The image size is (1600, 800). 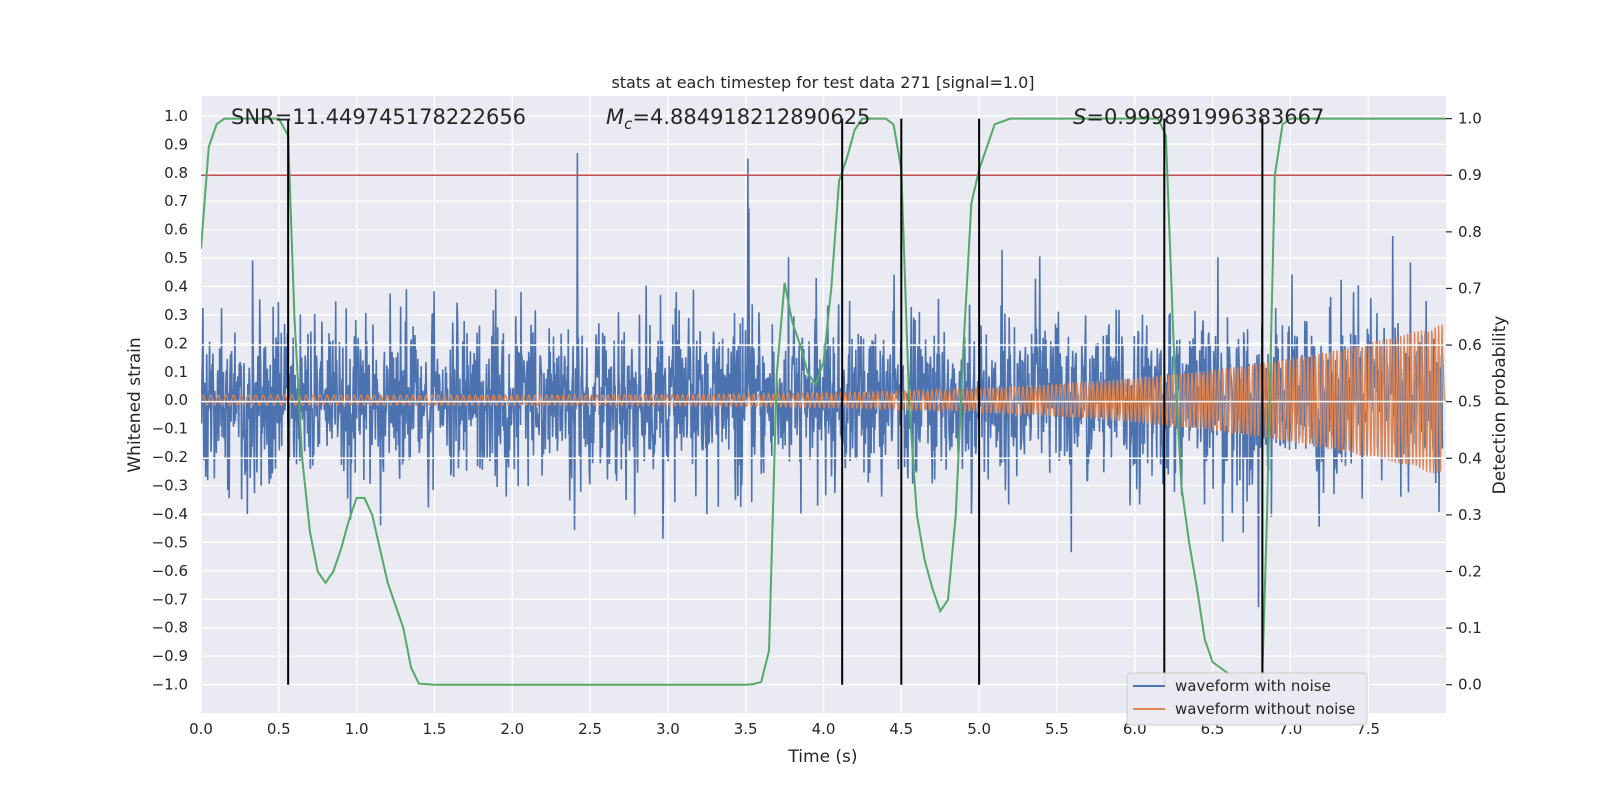 I want to click on right-y-axis: 1.0 0.9 0.8 0.7 0.6 0.5 0.4 0.3 0.2 0.1 0.0, so click(x=1464, y=402).